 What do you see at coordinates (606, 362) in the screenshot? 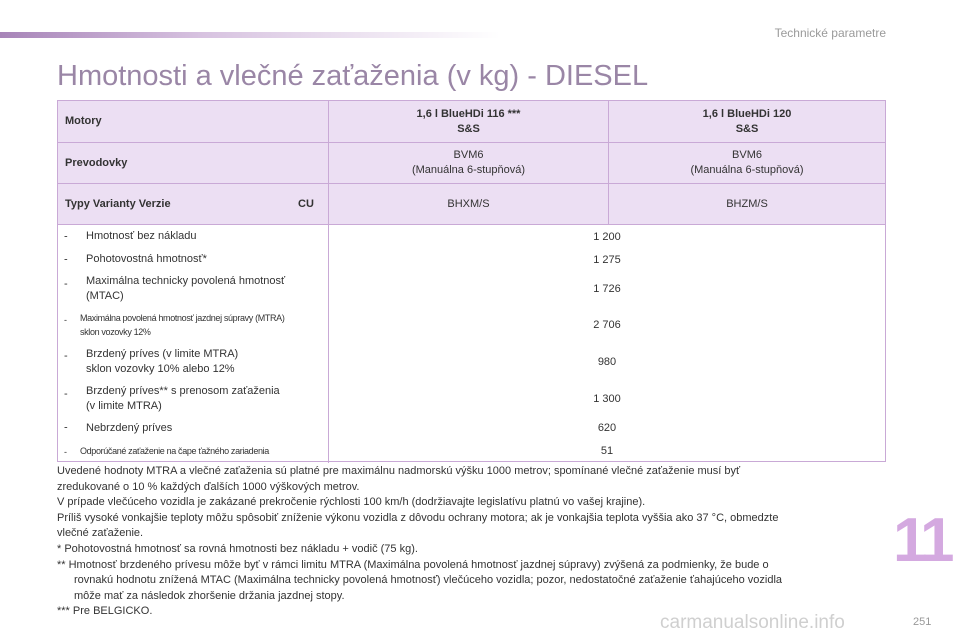
I see `row-value: 980` at bounding box center [606, 362].